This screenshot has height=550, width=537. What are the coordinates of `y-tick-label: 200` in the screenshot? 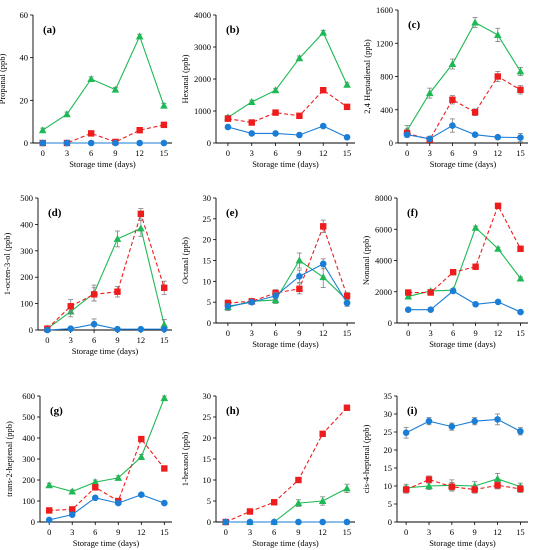 It's located at (26, 277).